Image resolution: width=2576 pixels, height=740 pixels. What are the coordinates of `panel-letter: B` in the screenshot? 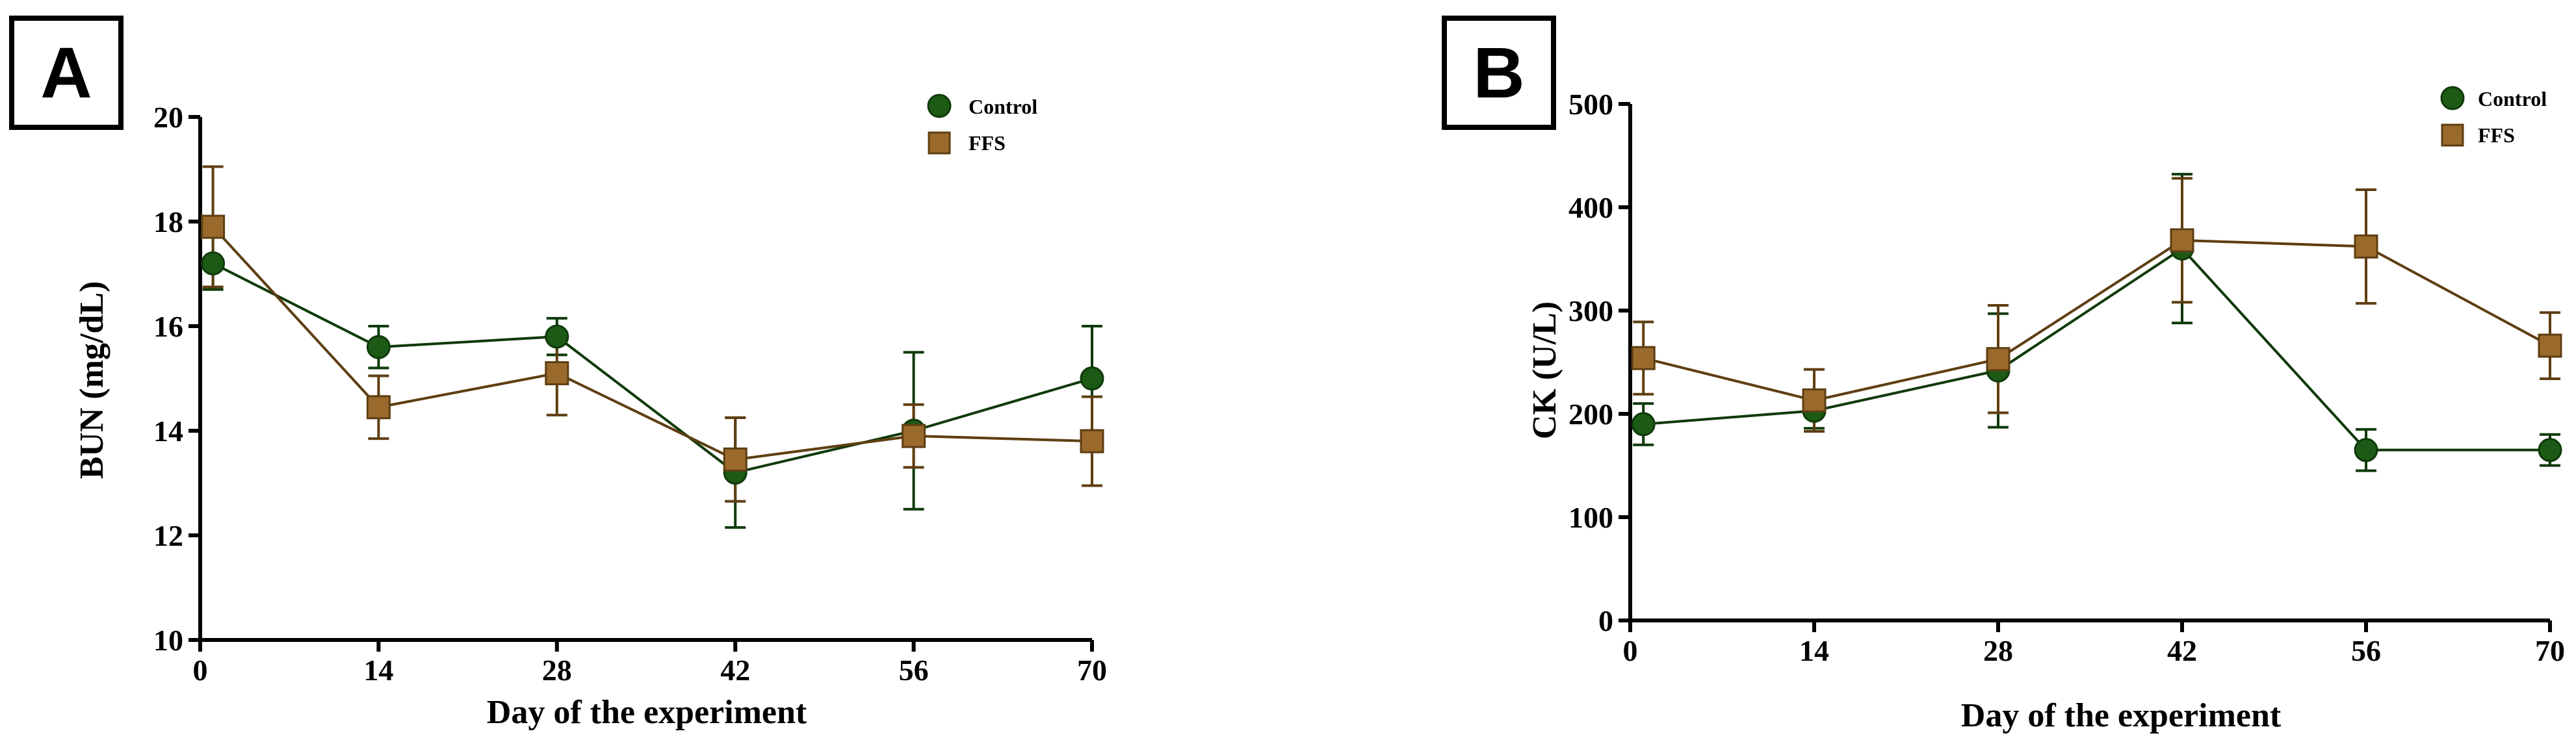 It's located at (1498, 73).